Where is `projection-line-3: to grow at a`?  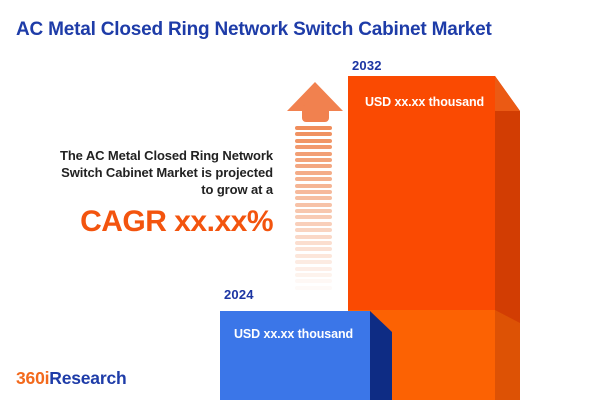
projection-line-3: to grow at a is located at coordinates (237, 189).